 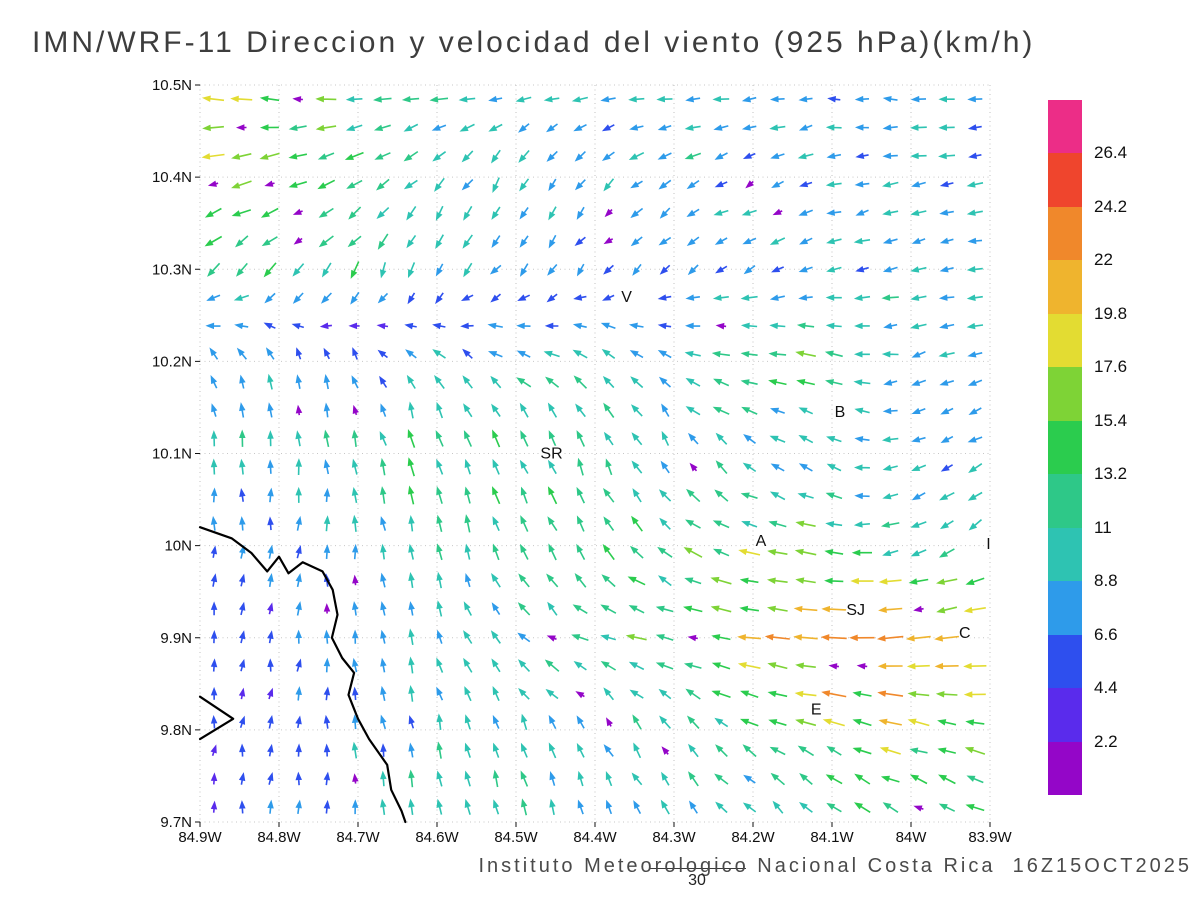 What do you see at coordinates (761, 541) in the screenshot?
I see `station-label-a: A` at bounding box center [761, 541].